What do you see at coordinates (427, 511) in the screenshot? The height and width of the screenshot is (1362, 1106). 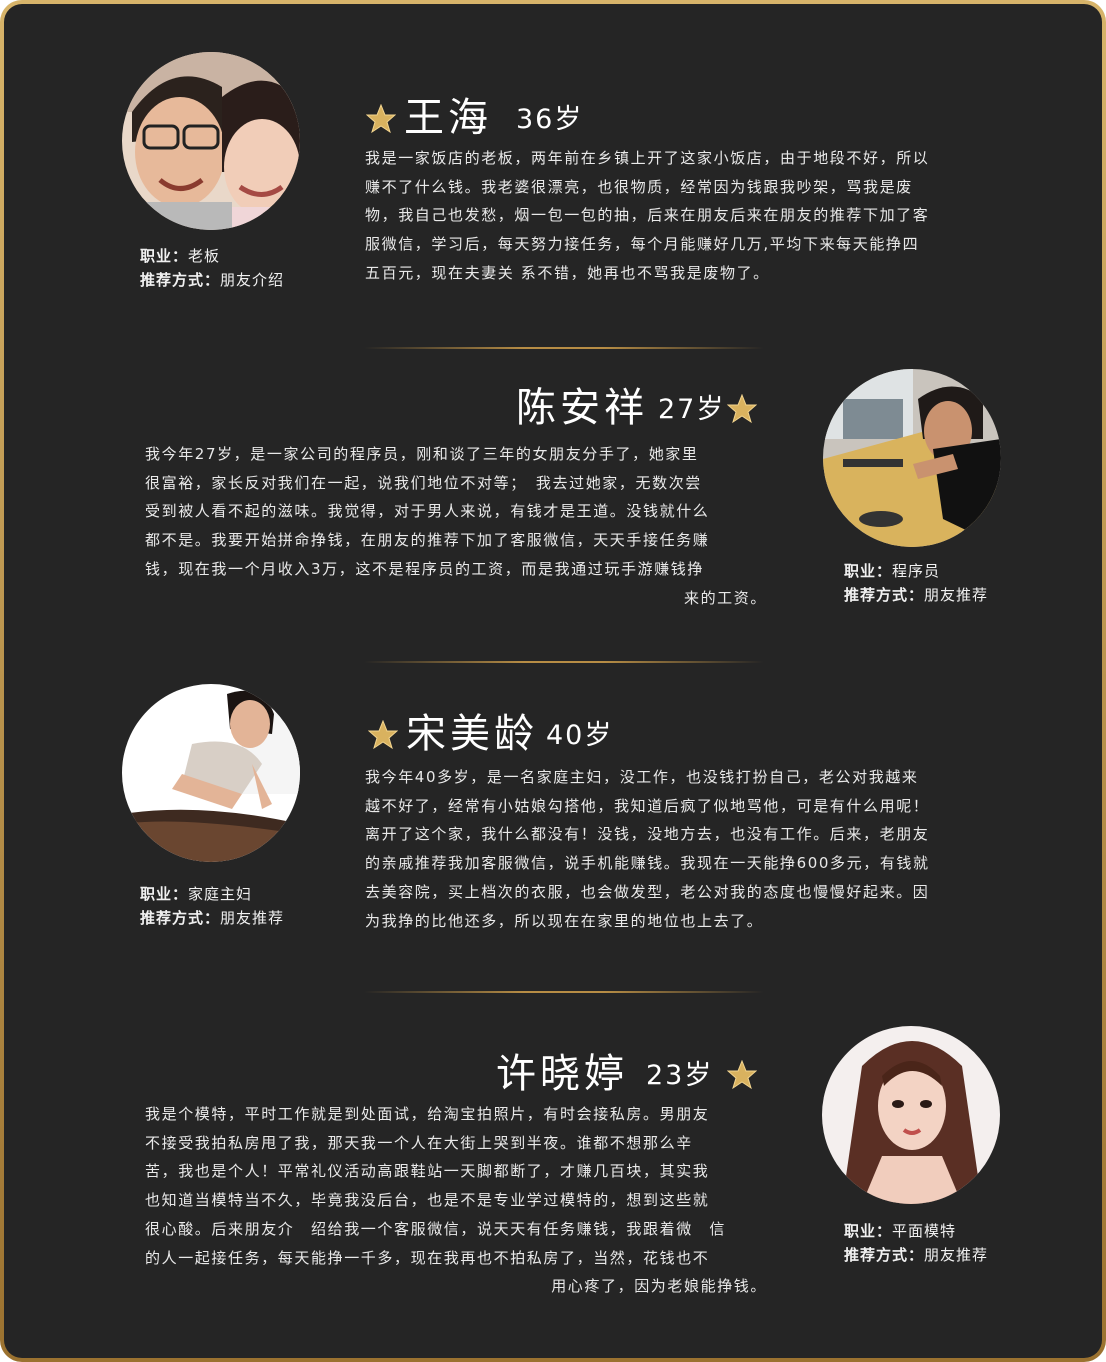 I see `story-line: 受到被人看不起的滋味。我觉得，对于男人来说，有钱才是王道。没钱就什么` at bounding box center [427, 511].